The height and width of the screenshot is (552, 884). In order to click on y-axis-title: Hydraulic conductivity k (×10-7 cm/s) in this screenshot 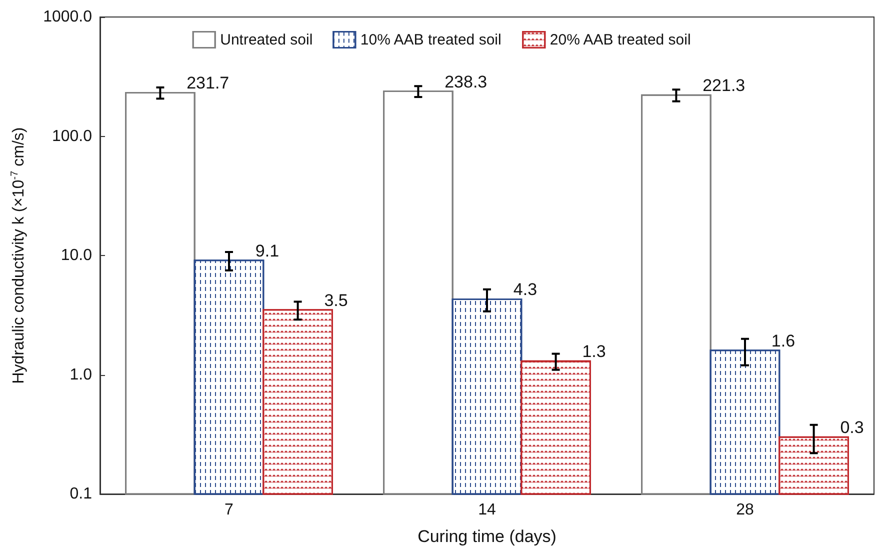, I will do `click(19, 255)`.